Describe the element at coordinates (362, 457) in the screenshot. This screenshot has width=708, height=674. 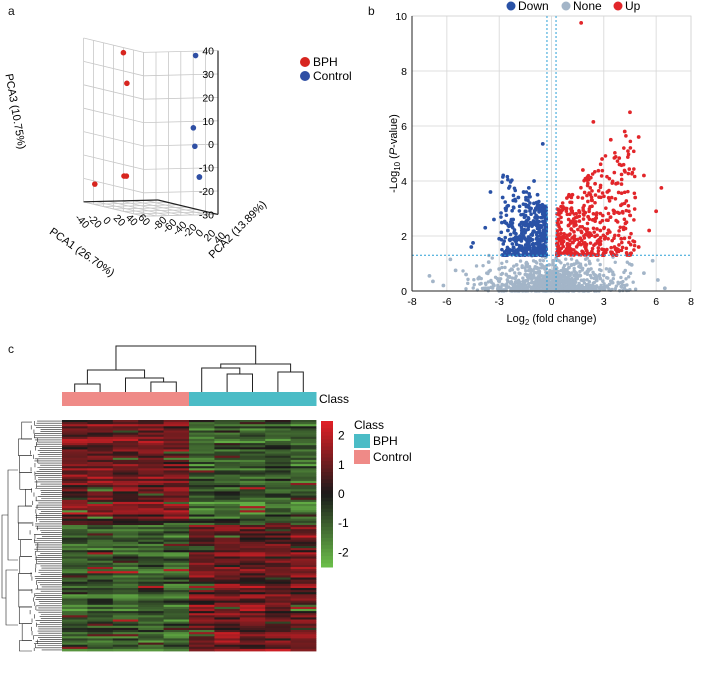
I see `class-legend-swatch-control` at that location.